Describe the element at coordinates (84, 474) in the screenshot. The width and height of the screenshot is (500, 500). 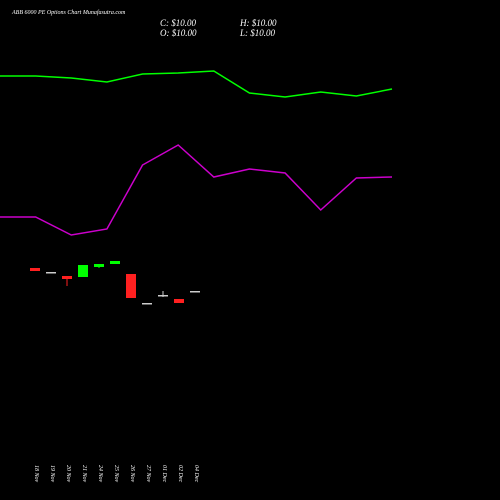
I see `x-tick-label: 21 Nov` at that location.